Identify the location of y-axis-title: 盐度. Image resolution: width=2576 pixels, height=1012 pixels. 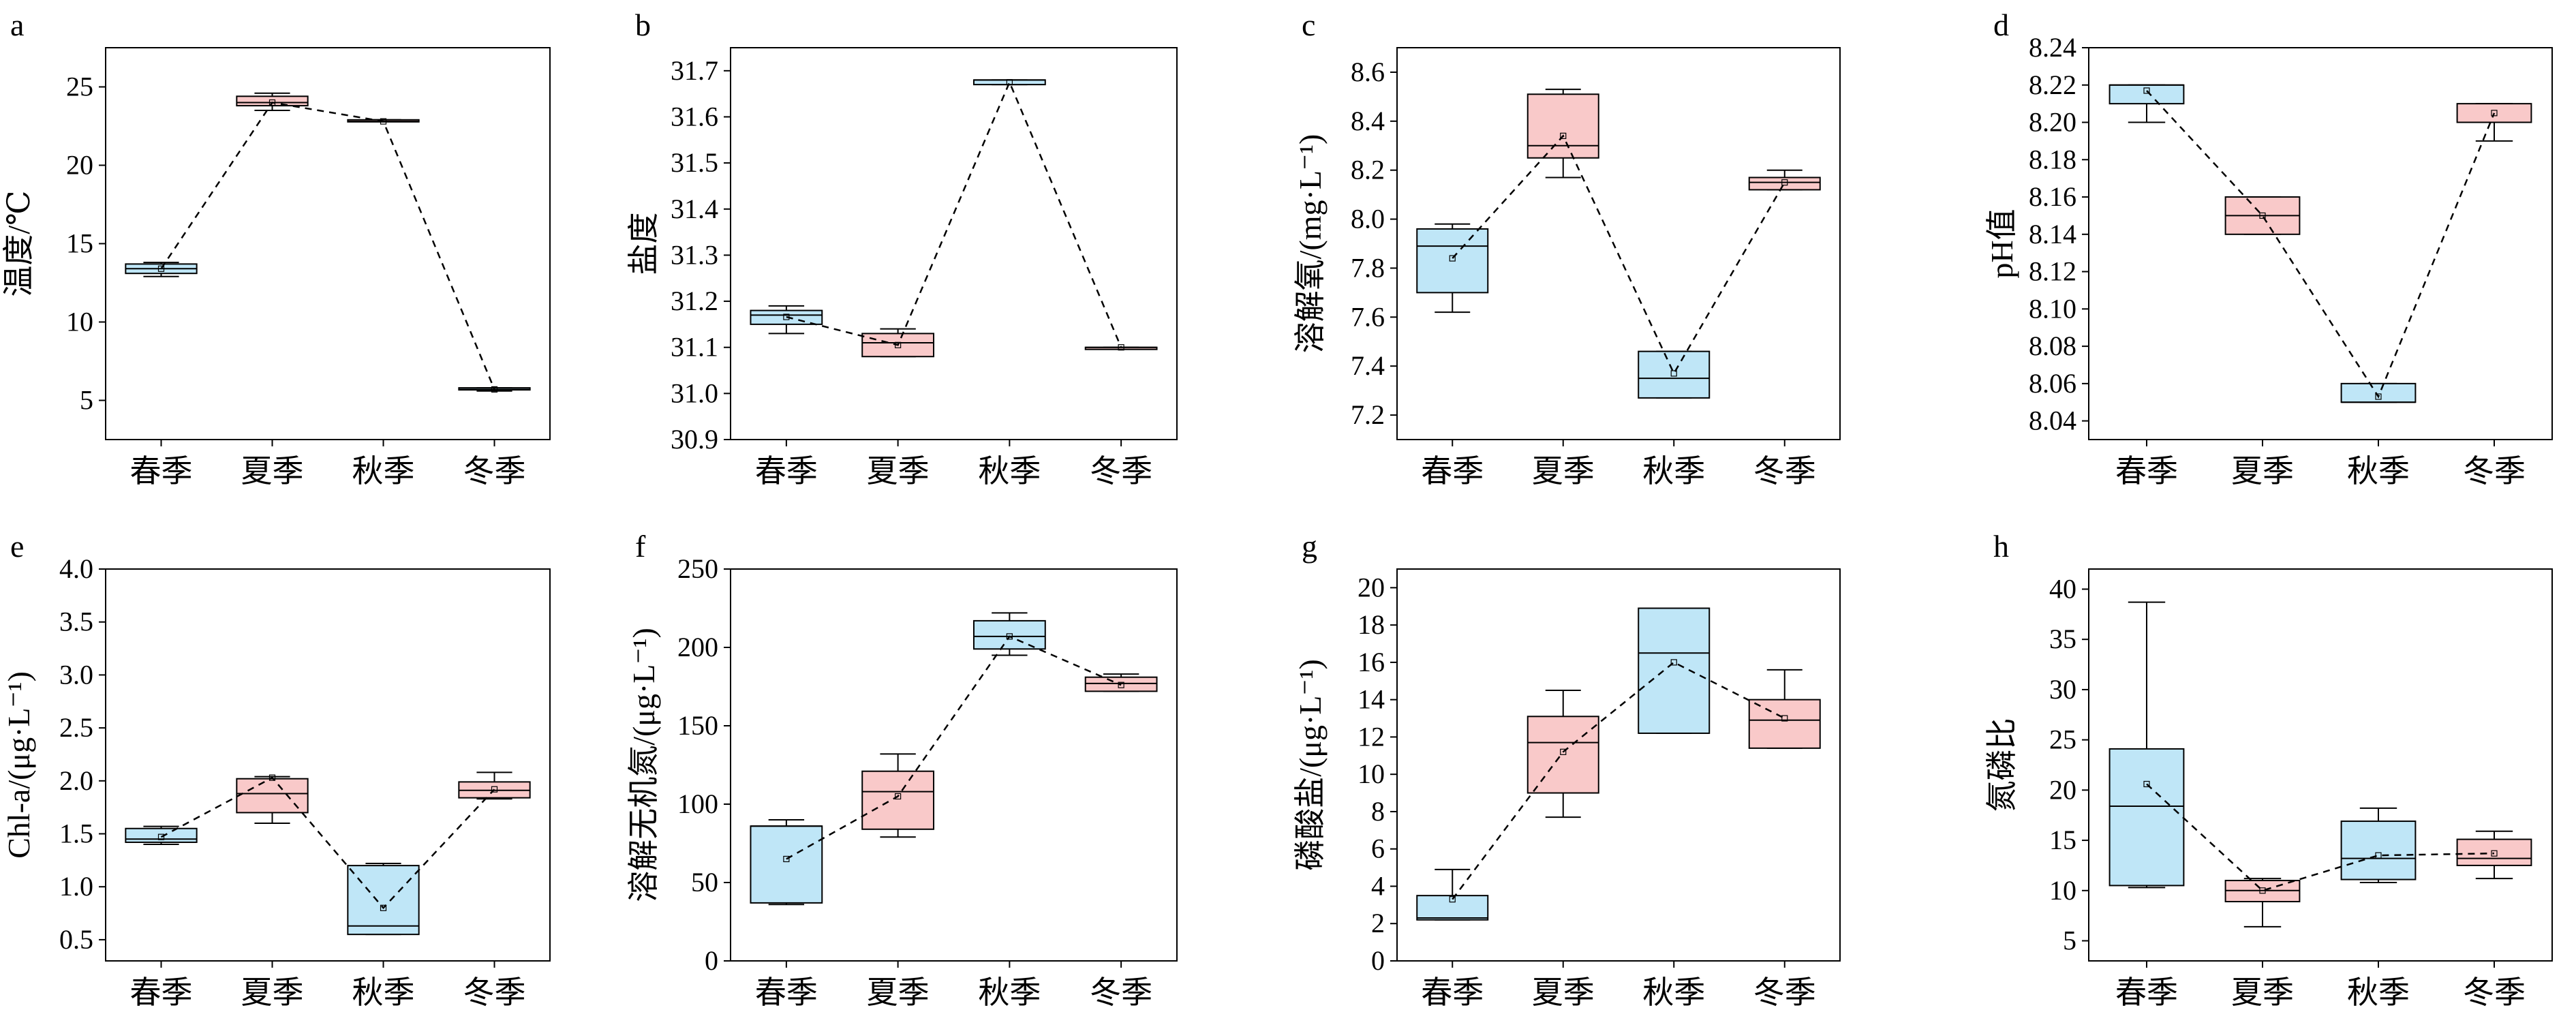
(643, 244).